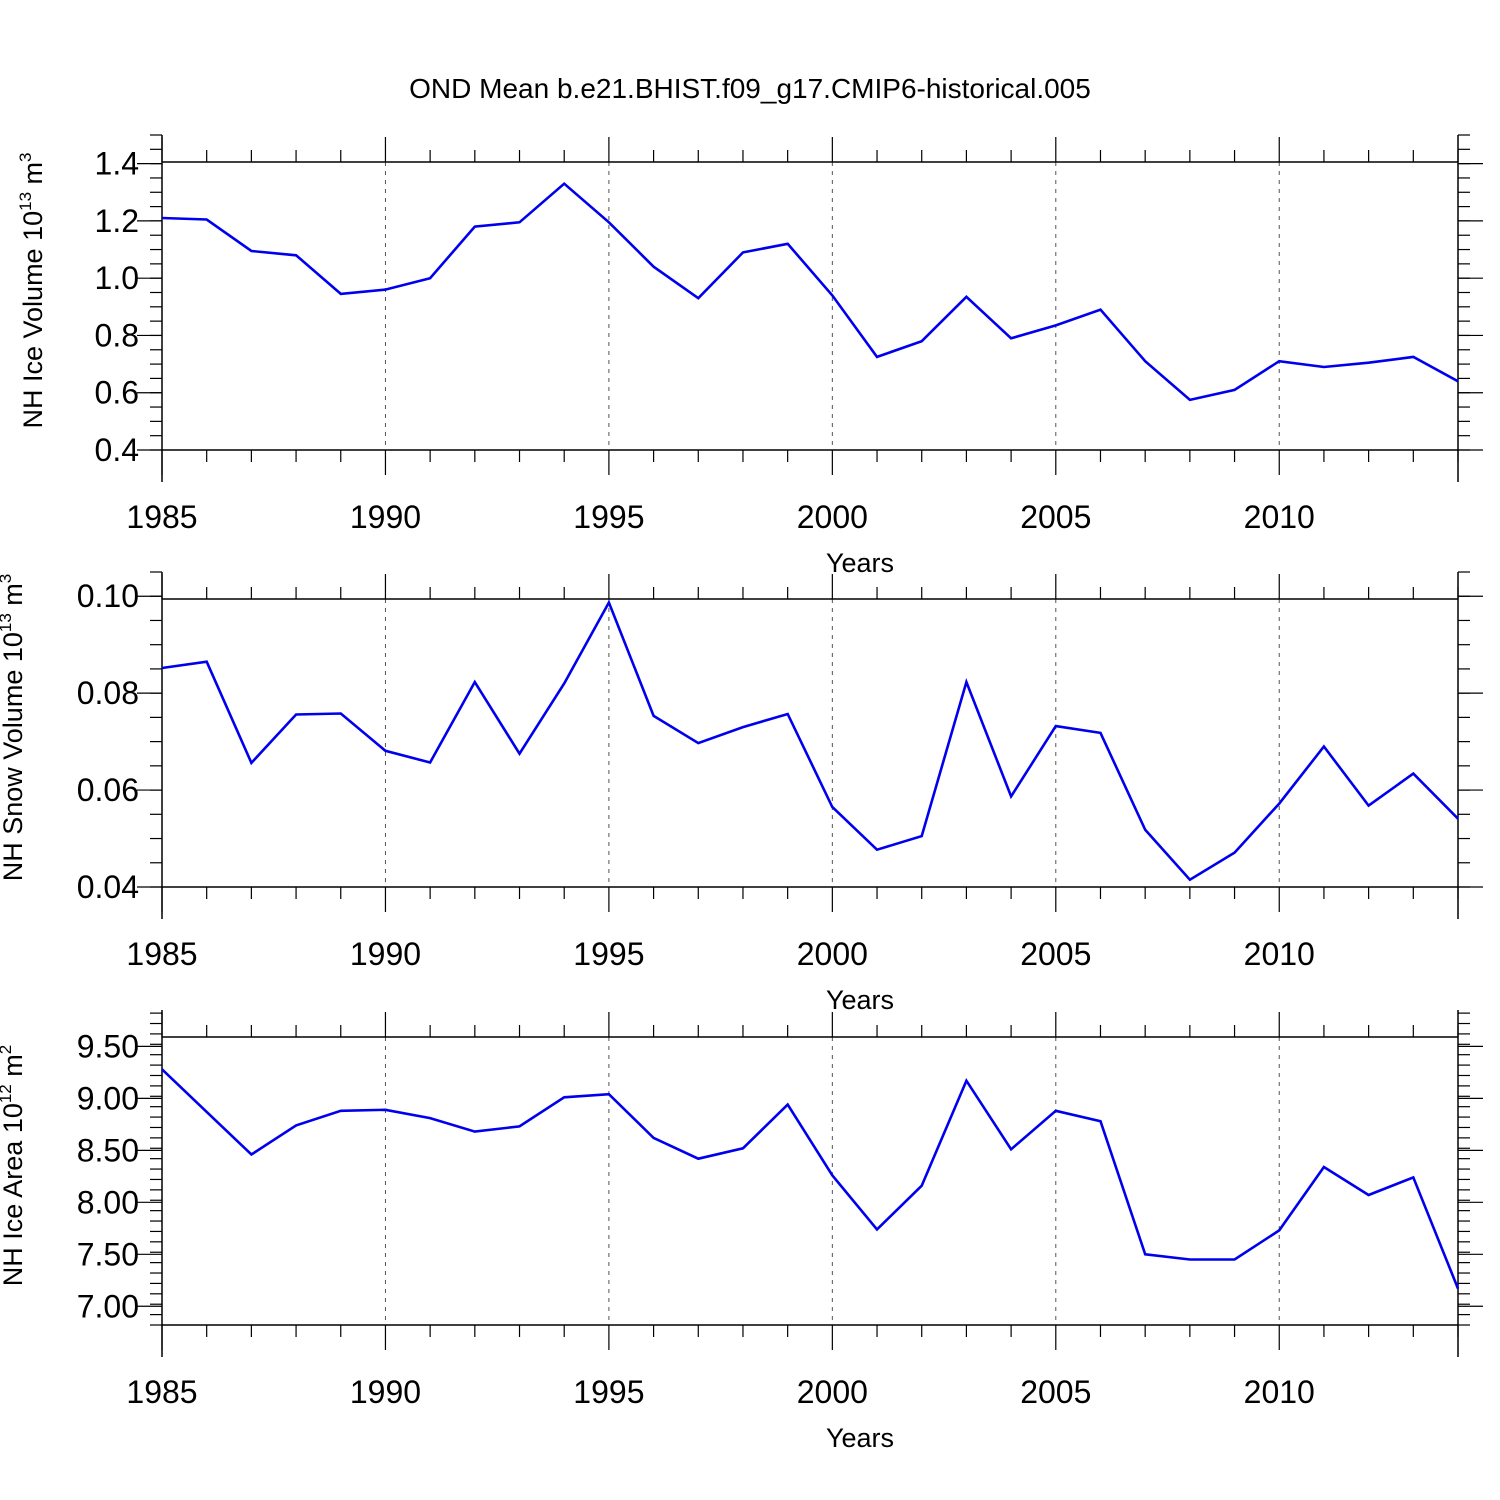 Image resolution: width=1500 pixels, height=1500 pixels. What do you see at coordinates (117, 164) in the screenshot?
I see `y-tick-label: 1.4` at bounding box center [117, 164].